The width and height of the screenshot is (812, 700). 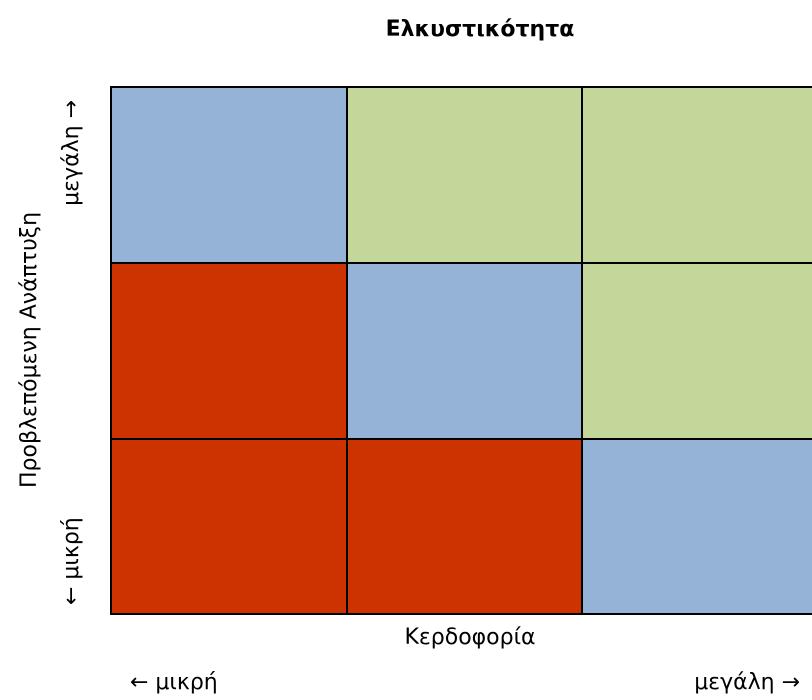 What do you see at coordinates (480, 29) in the screenshot?
I see `title: Ελκυστικότητα` at bounding box center [480, 29].